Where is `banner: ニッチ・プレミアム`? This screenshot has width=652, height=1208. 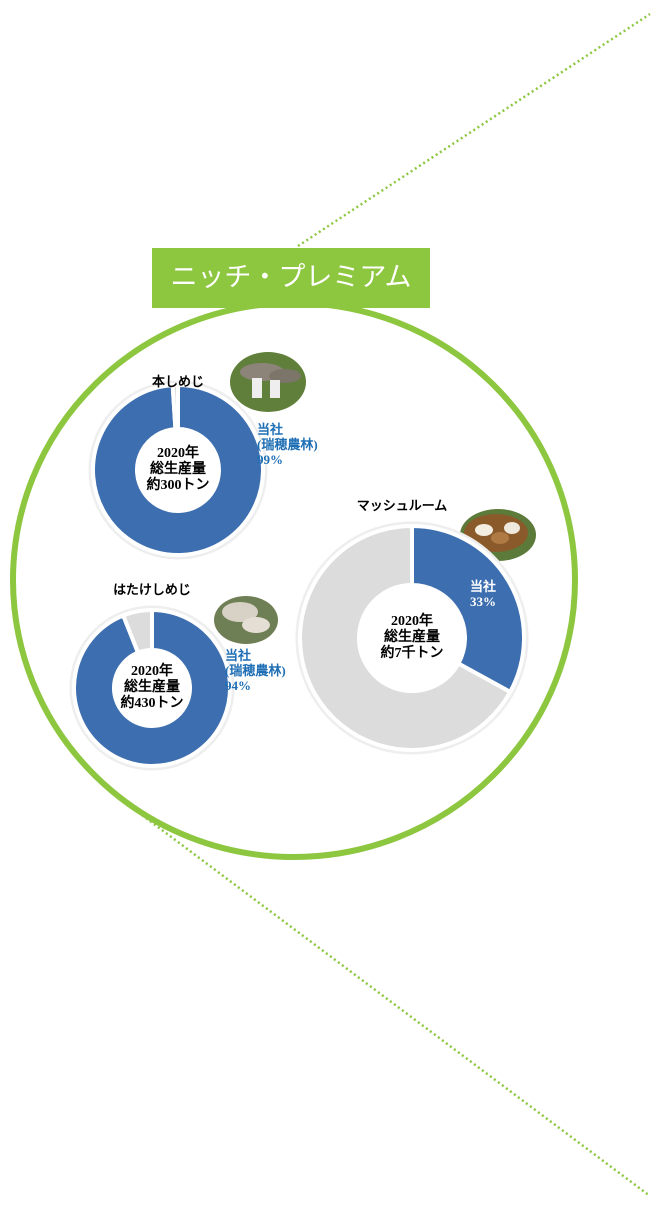 banner: ニッチ・プレミアム is located at coordinates (291, 278).